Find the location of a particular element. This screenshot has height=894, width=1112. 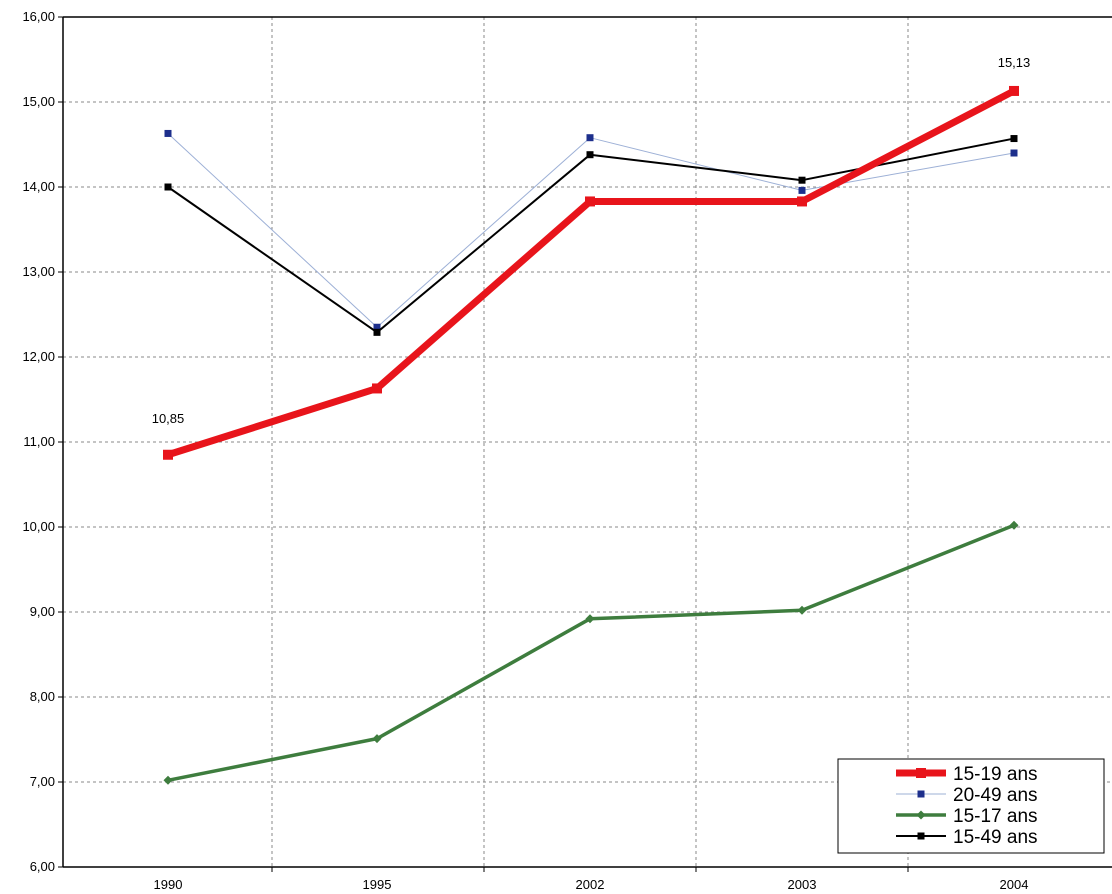

x-tick-label: 1995 is located at coordinates (377, 884).